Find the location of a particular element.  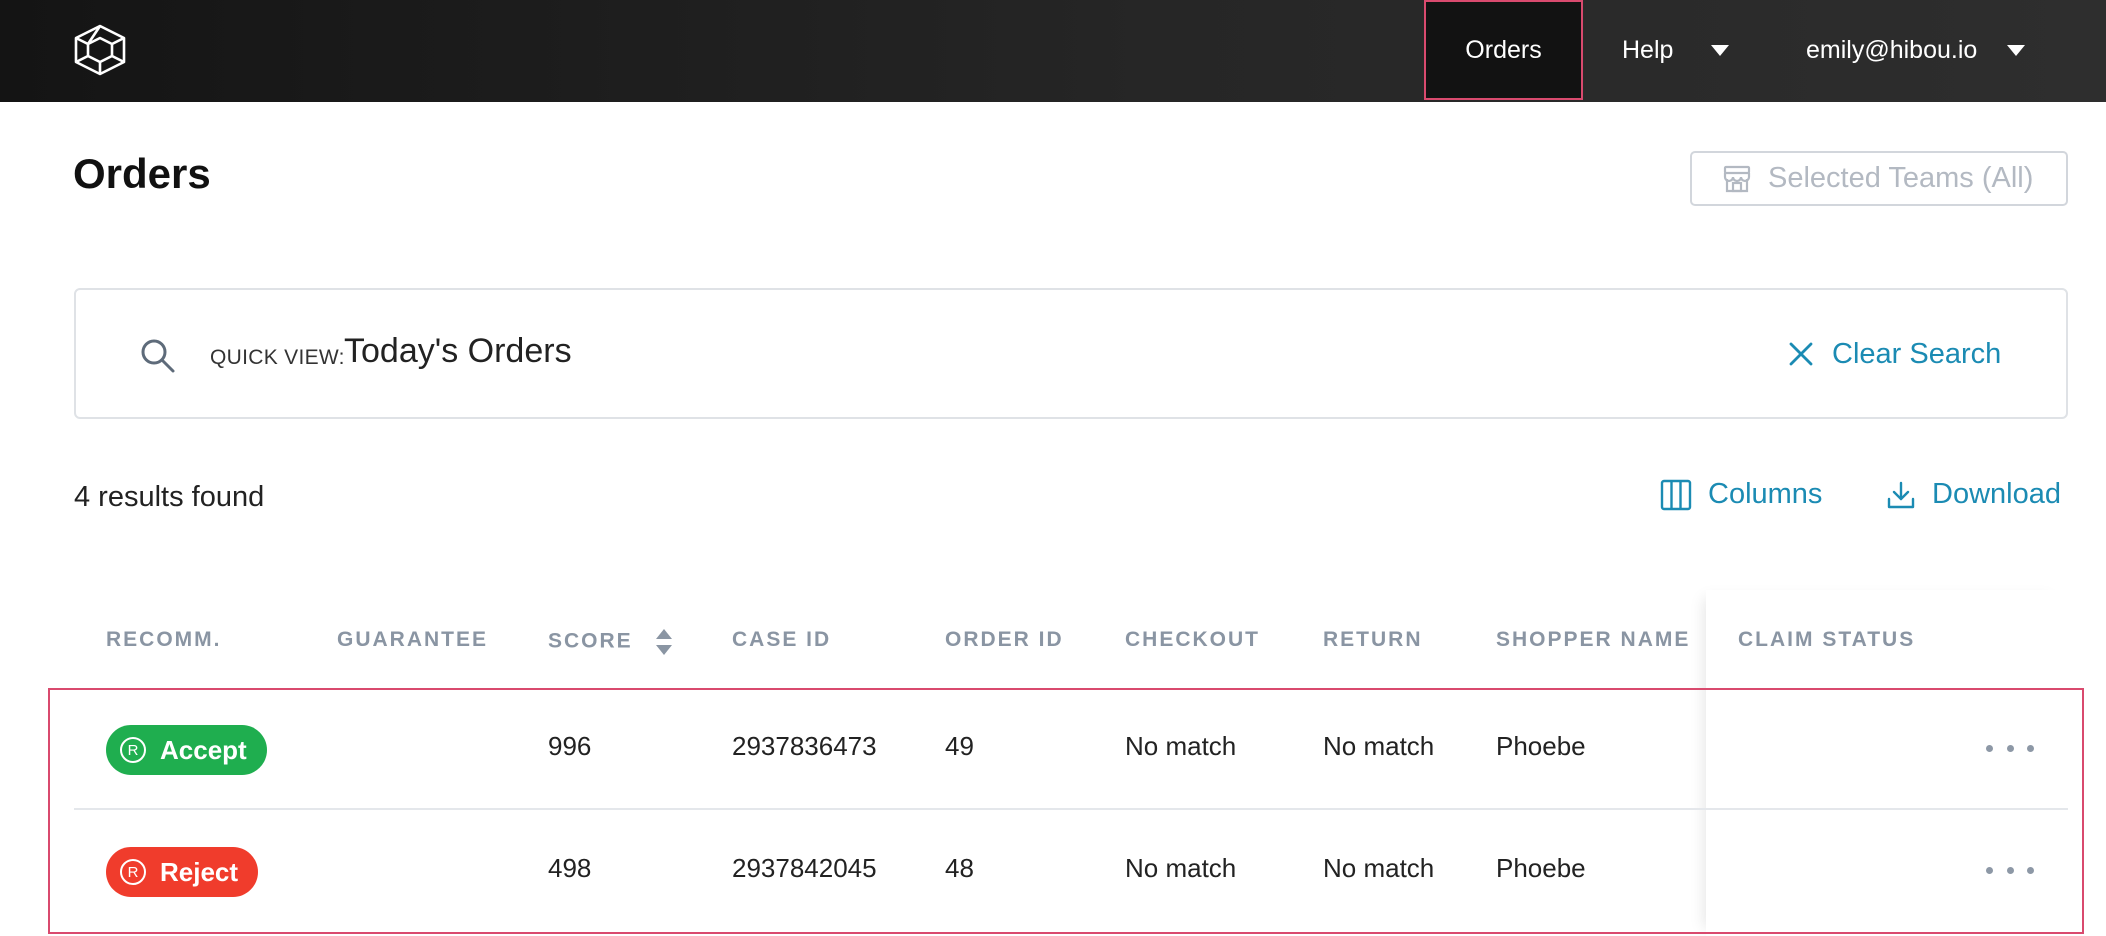

nav-orders-tab: Orders is located at coordinates (1503, 50).